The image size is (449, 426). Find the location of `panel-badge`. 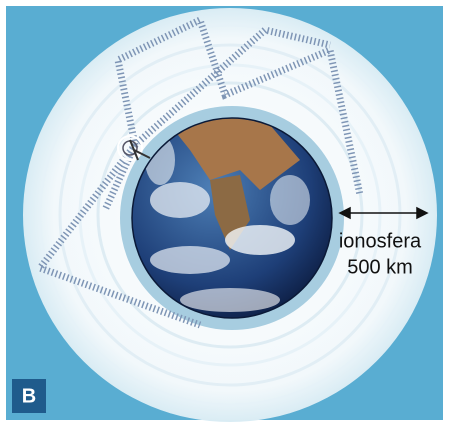

panel-badge is located at coordinates (29, 396).